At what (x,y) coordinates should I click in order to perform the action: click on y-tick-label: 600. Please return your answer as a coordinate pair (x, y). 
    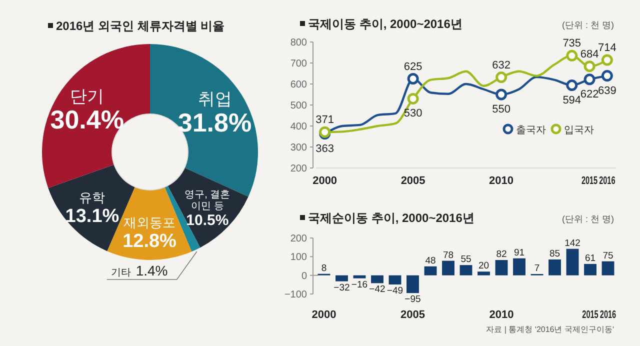
    Looking at the image, I should click on (299, 85).